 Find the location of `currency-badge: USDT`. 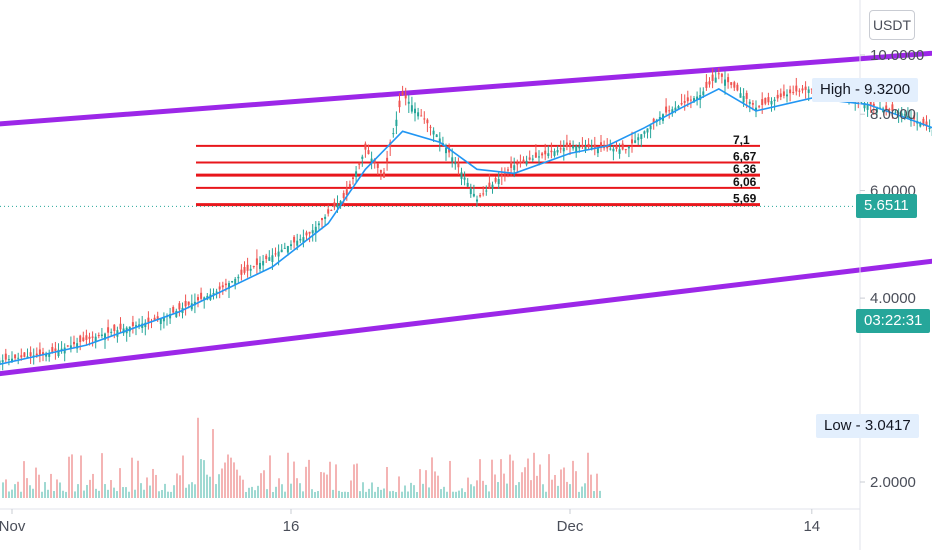

currency-badge: USDT is located at coordinates (892, 25).